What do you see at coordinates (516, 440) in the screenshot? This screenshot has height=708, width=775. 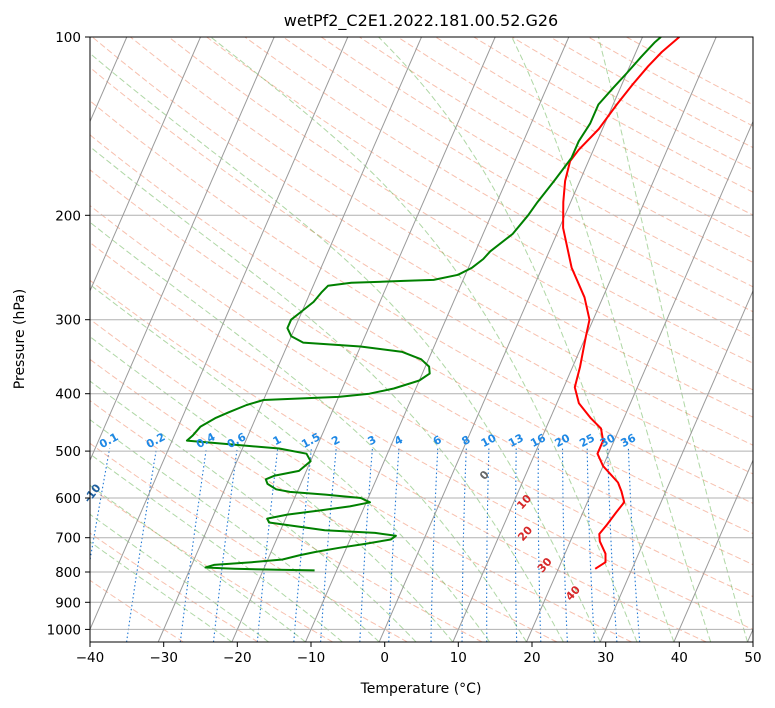 I see `mixing-ratio-label: 13` at bounding box center [516, 440].